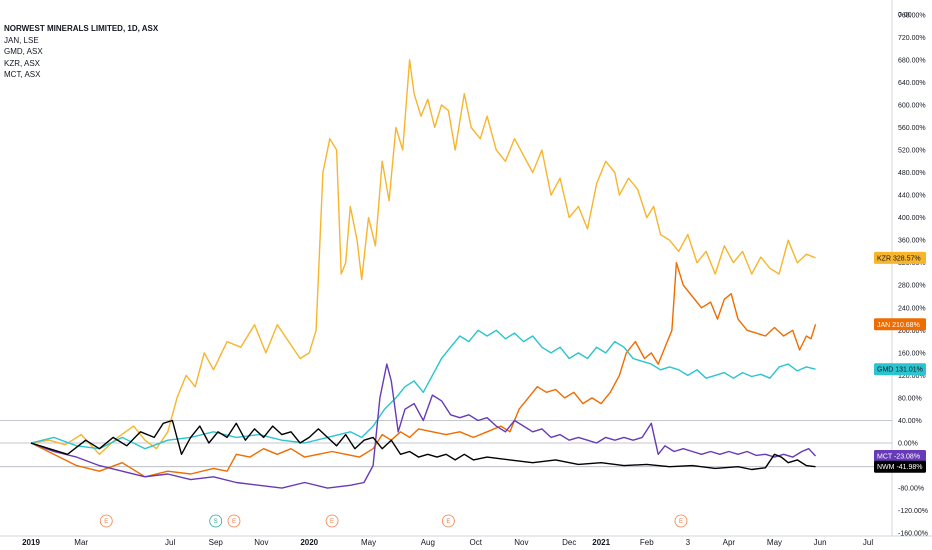 The image size is (932, 550). Describe the element at coordinates (911, 489) in the screenshot. I see `y-tick-label: -80.00%` at that location.